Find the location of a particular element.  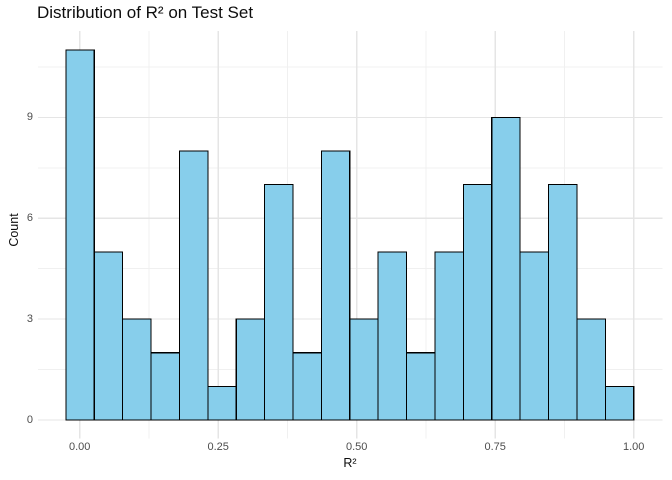

y-tick-label: 3 is located at coordinates (29, 318).